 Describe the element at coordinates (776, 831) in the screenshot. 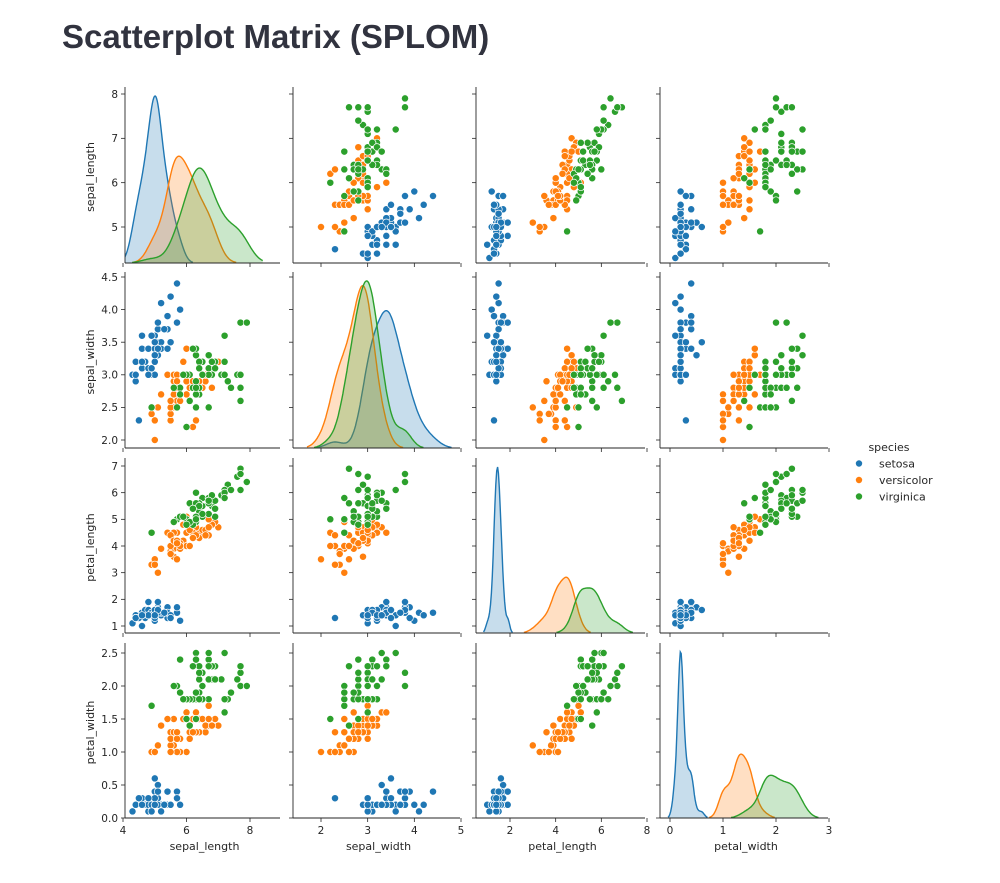

I see `x-tick-label: 2` at that location.